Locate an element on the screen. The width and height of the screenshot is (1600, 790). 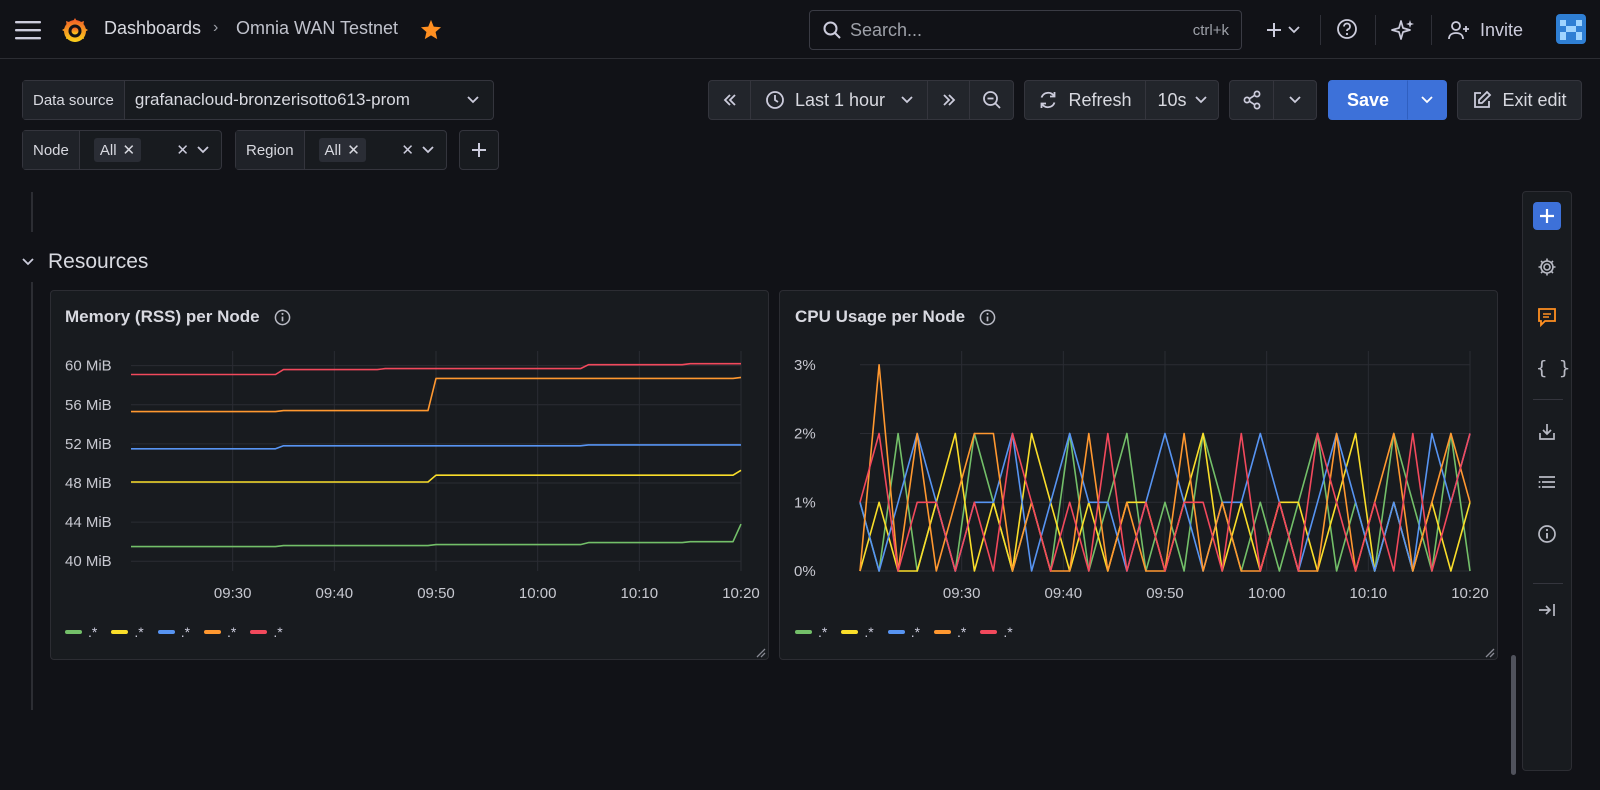
row-collapse-toggle: Resources is located at coordinates (85, 262).